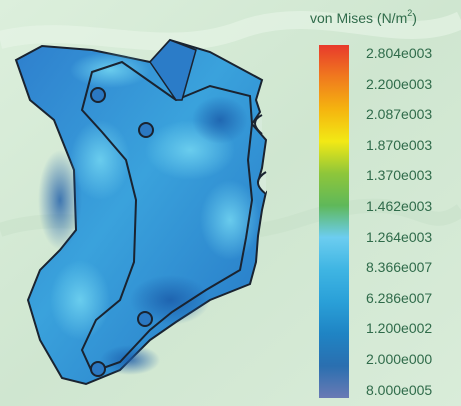 Image resolution: width=461 pixels, height=406 pixels. I want to click on color-scale-bar, so click(334, 221).